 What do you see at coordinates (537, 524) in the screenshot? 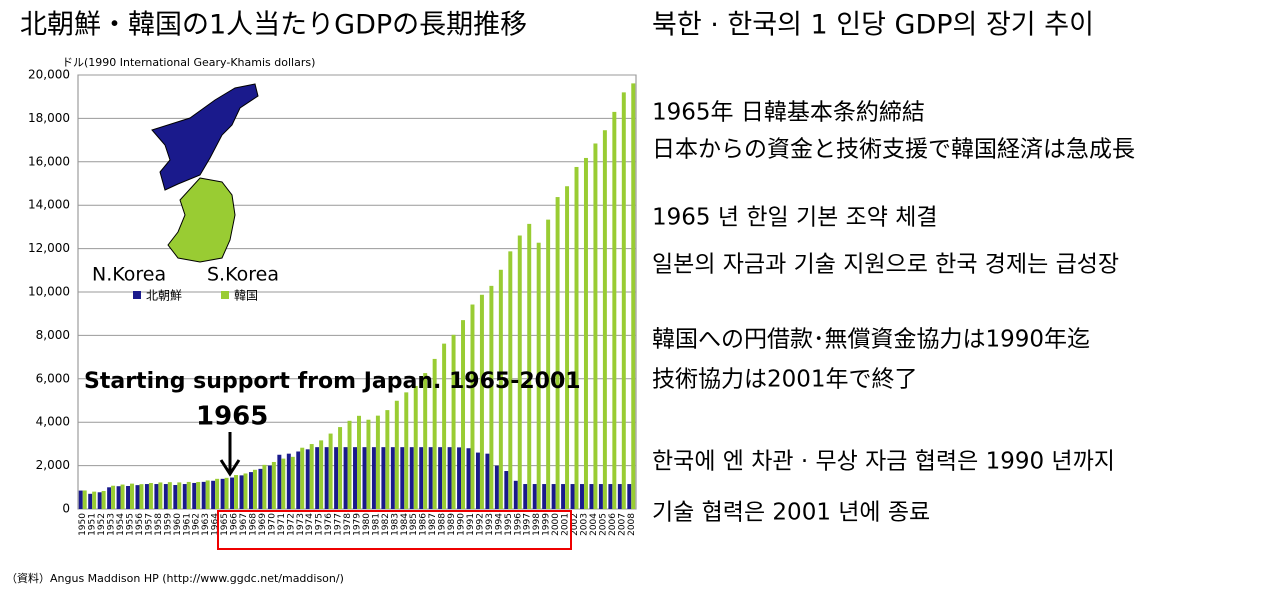
I see `x-tick-label: 1998` at bounding box center [537, 524].